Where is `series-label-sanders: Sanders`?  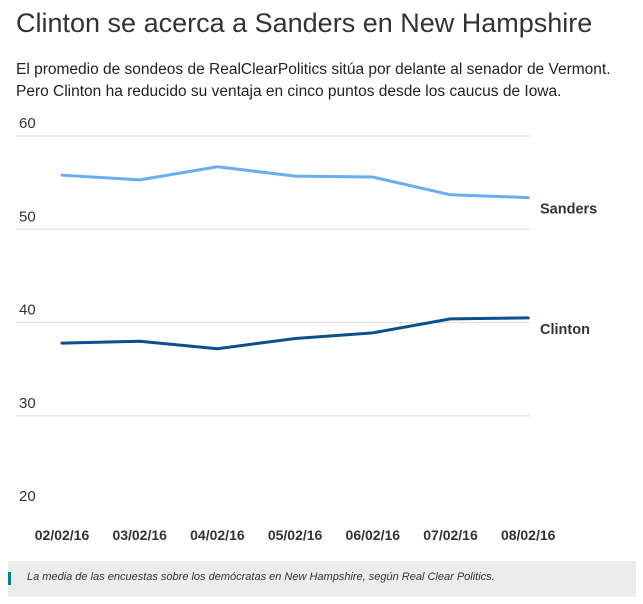 series-label-sanders: Sanders is located at coordinates (568, 210).